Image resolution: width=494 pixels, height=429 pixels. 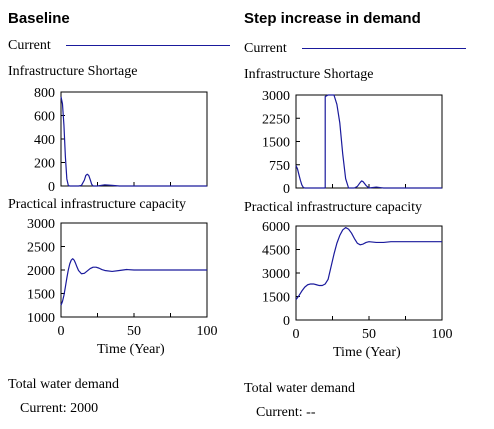 What do you see at coordinates (39, 18) in the screenshot?
I see `baseline-heading: Baseline` at bounding box center [39, 18].